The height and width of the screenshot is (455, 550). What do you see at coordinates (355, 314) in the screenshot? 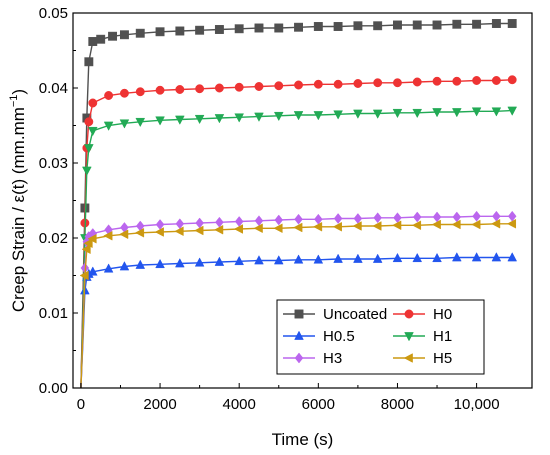
I see `legend-label: Uncoated` at bounding box center [355, 314].